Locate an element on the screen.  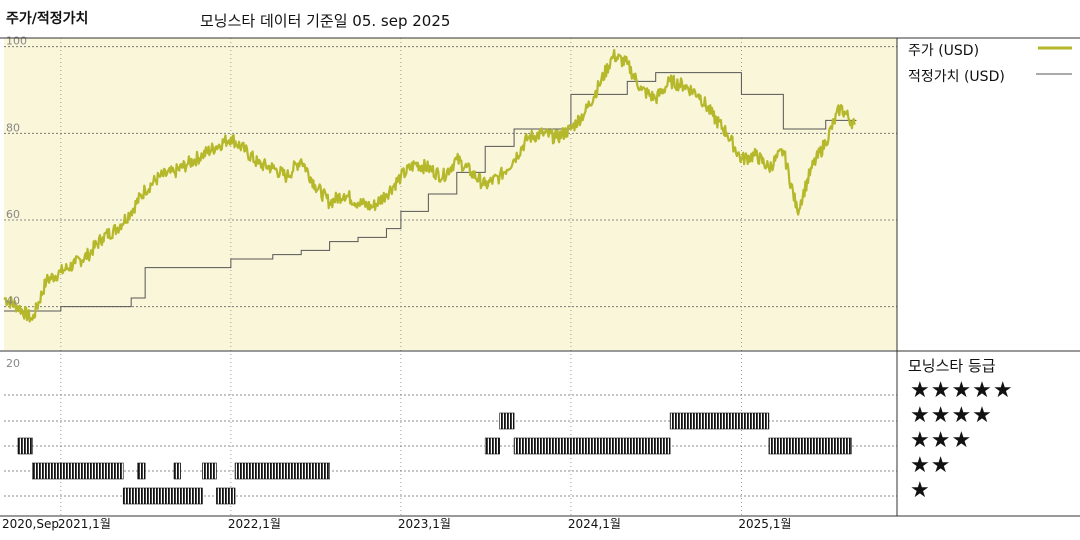
legend-price-label: 주가 (USD) is located at coordinates (944, 51).